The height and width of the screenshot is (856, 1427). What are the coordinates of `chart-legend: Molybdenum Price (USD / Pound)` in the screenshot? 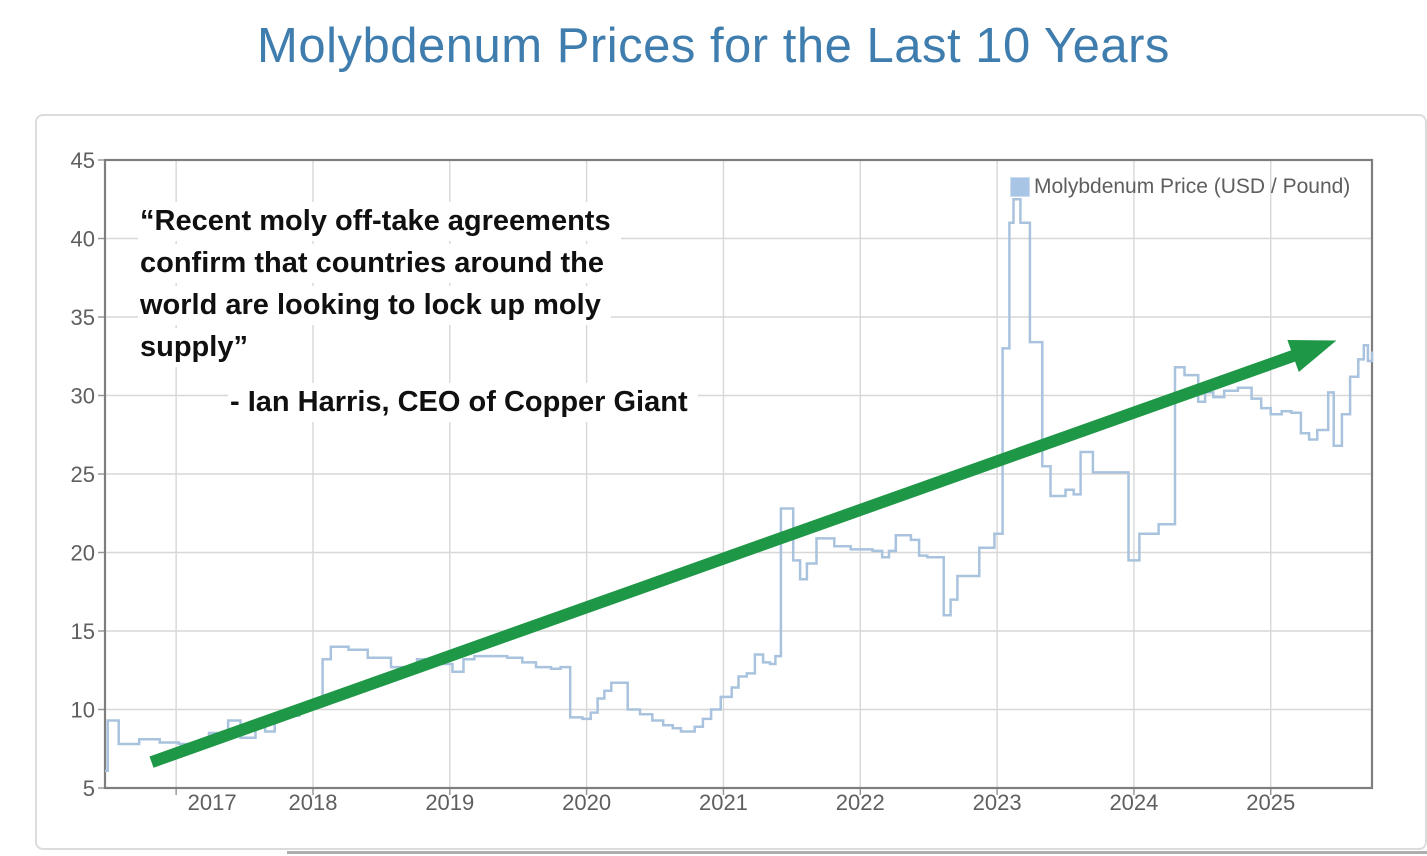 It's located at (1180, 187).